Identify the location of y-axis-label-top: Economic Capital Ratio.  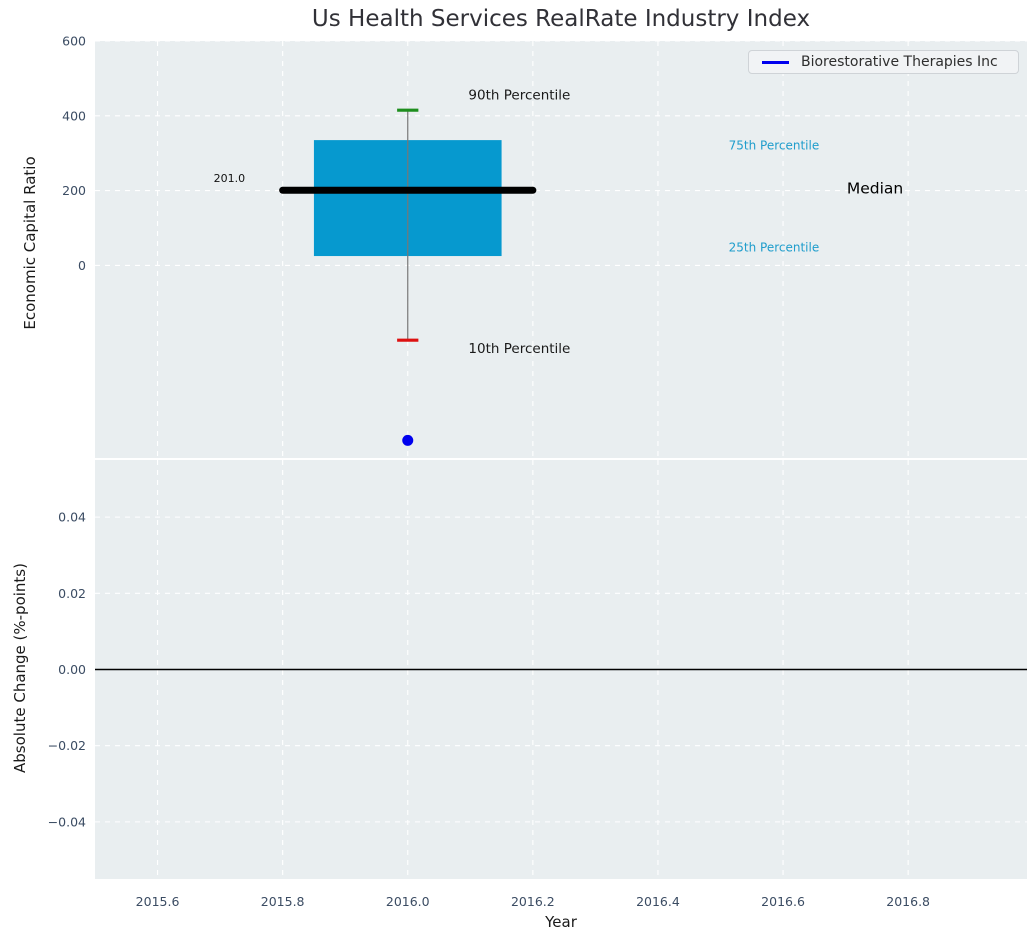
(30, 243).